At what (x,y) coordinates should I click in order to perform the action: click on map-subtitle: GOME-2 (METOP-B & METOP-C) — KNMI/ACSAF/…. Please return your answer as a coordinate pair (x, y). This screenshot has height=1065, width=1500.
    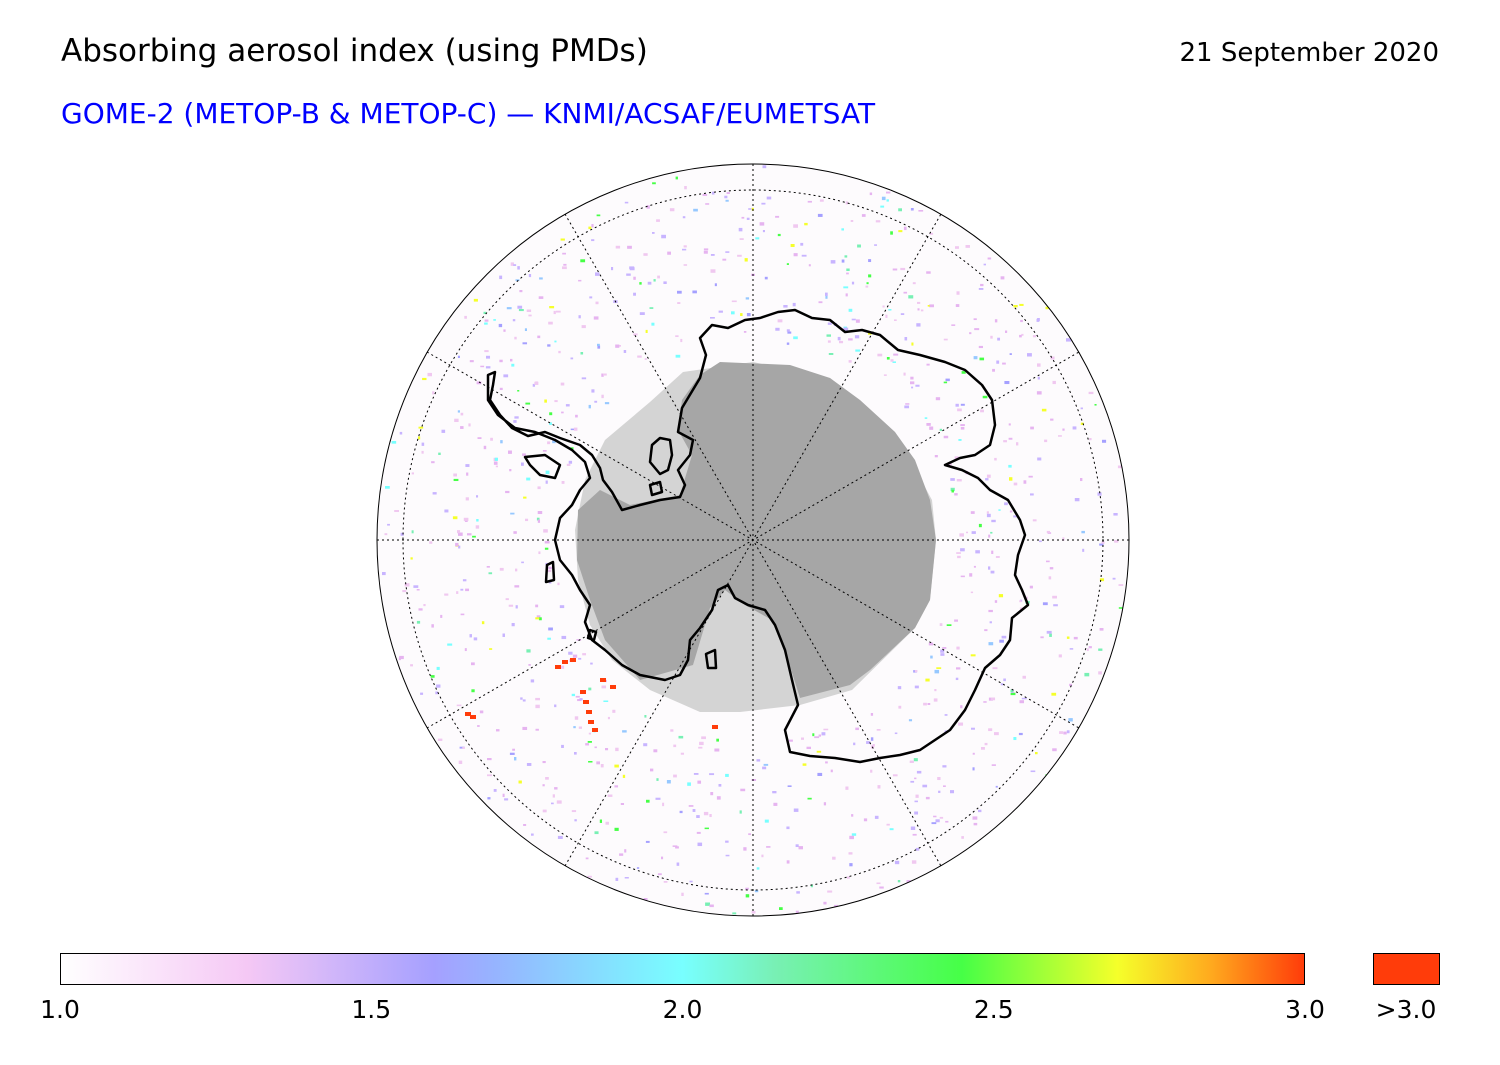
    Looking at the image, I should click on (468, 113).